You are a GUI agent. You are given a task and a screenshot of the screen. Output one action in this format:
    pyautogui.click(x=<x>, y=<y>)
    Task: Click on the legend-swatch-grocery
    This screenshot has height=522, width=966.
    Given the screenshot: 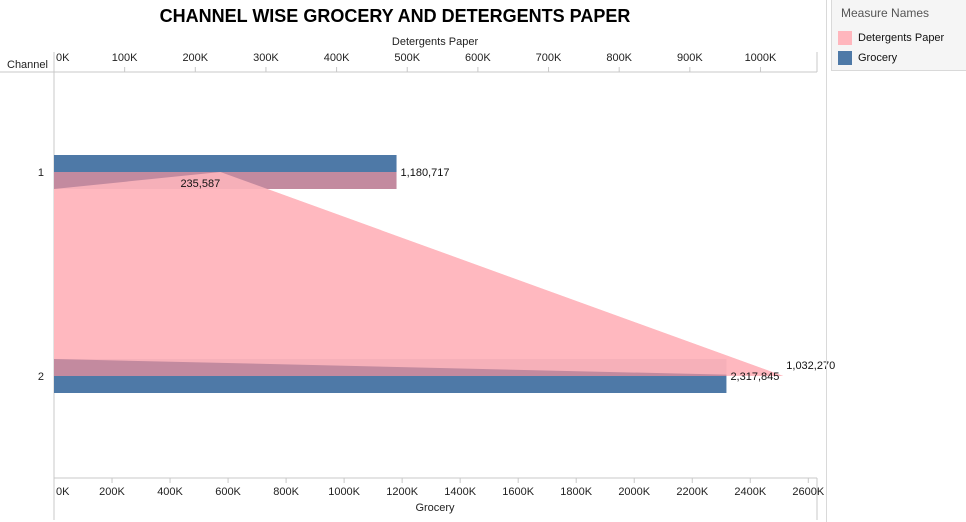 What is the action you would take?
    pyautogui.click(x=845, y=58)
    